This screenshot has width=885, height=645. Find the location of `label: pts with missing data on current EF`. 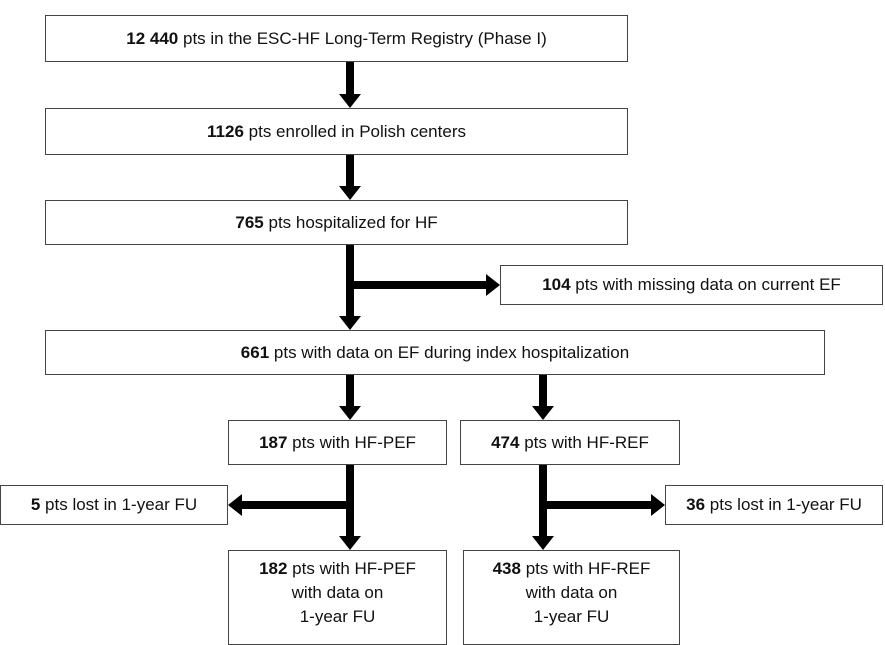

label: pts with missing data on current EF is located at coordinates (708, 284).